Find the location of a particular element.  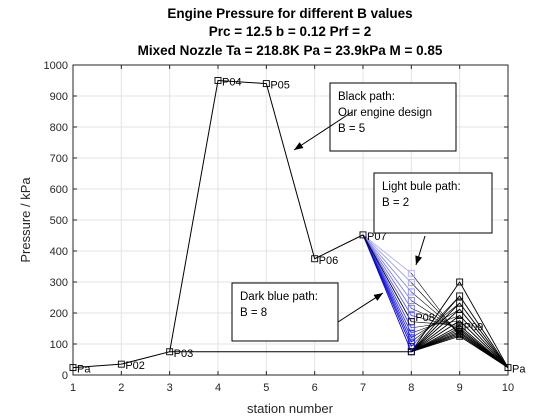

series-line-B-5-link is located at coordinates (435, 323).